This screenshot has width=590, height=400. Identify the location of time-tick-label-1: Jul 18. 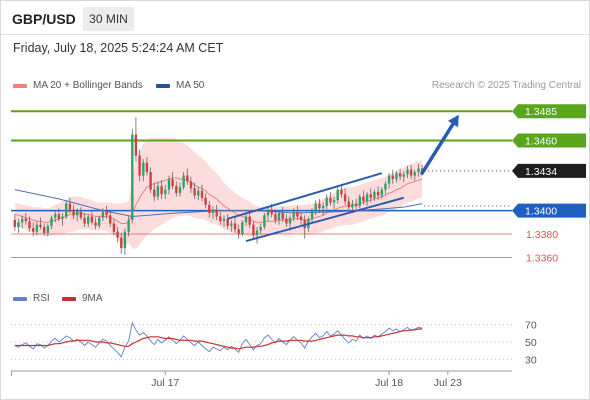
(389, 383).